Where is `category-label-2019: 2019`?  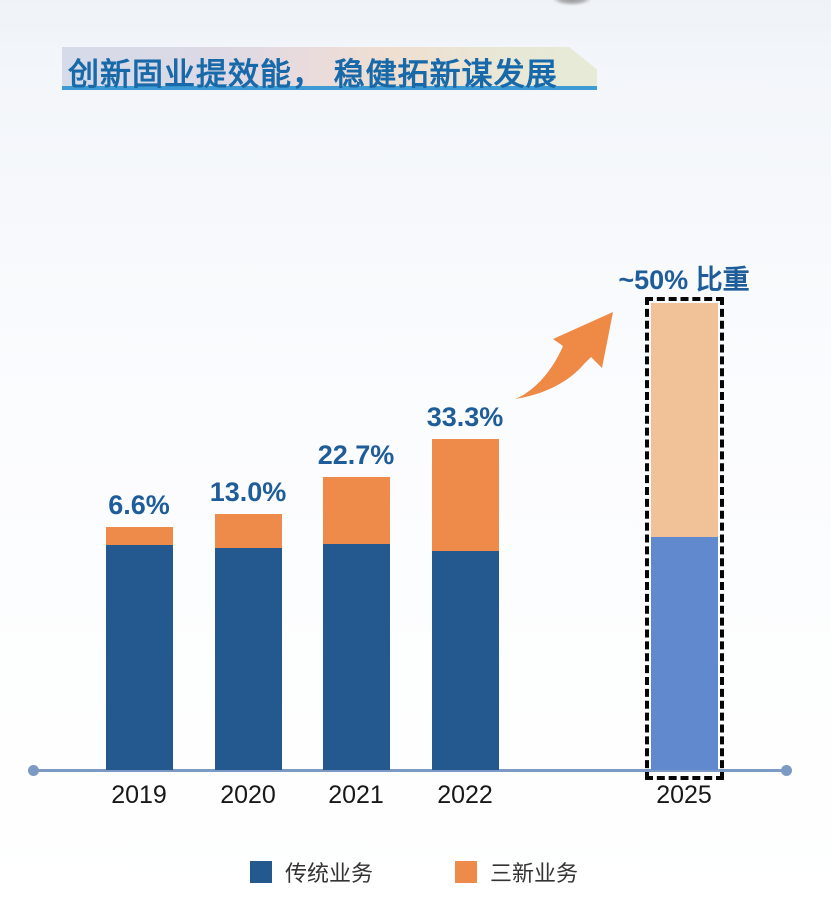
category-label-2019: 2019 is located at coordinates (139, 795).